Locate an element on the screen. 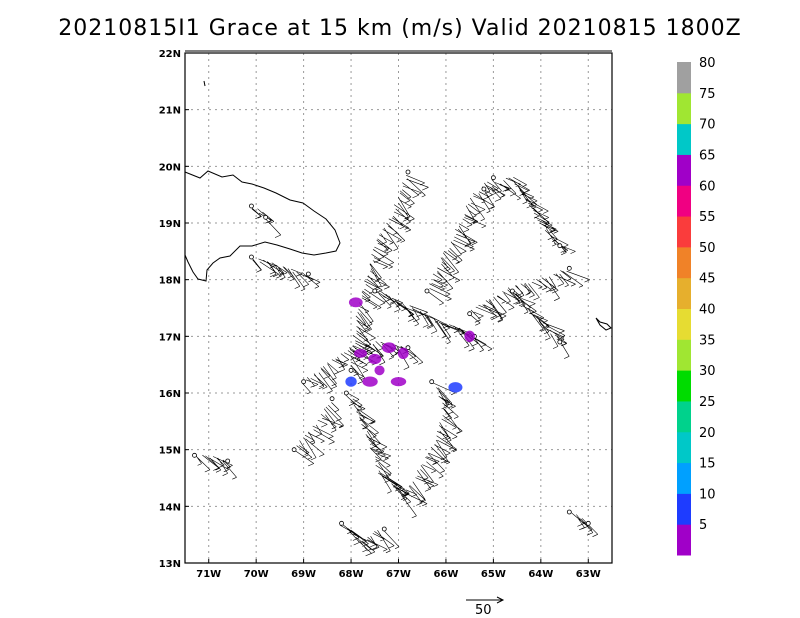 This screenshot has height=618, width=800. coastline-islet-east is located at coordinates (603, 324).